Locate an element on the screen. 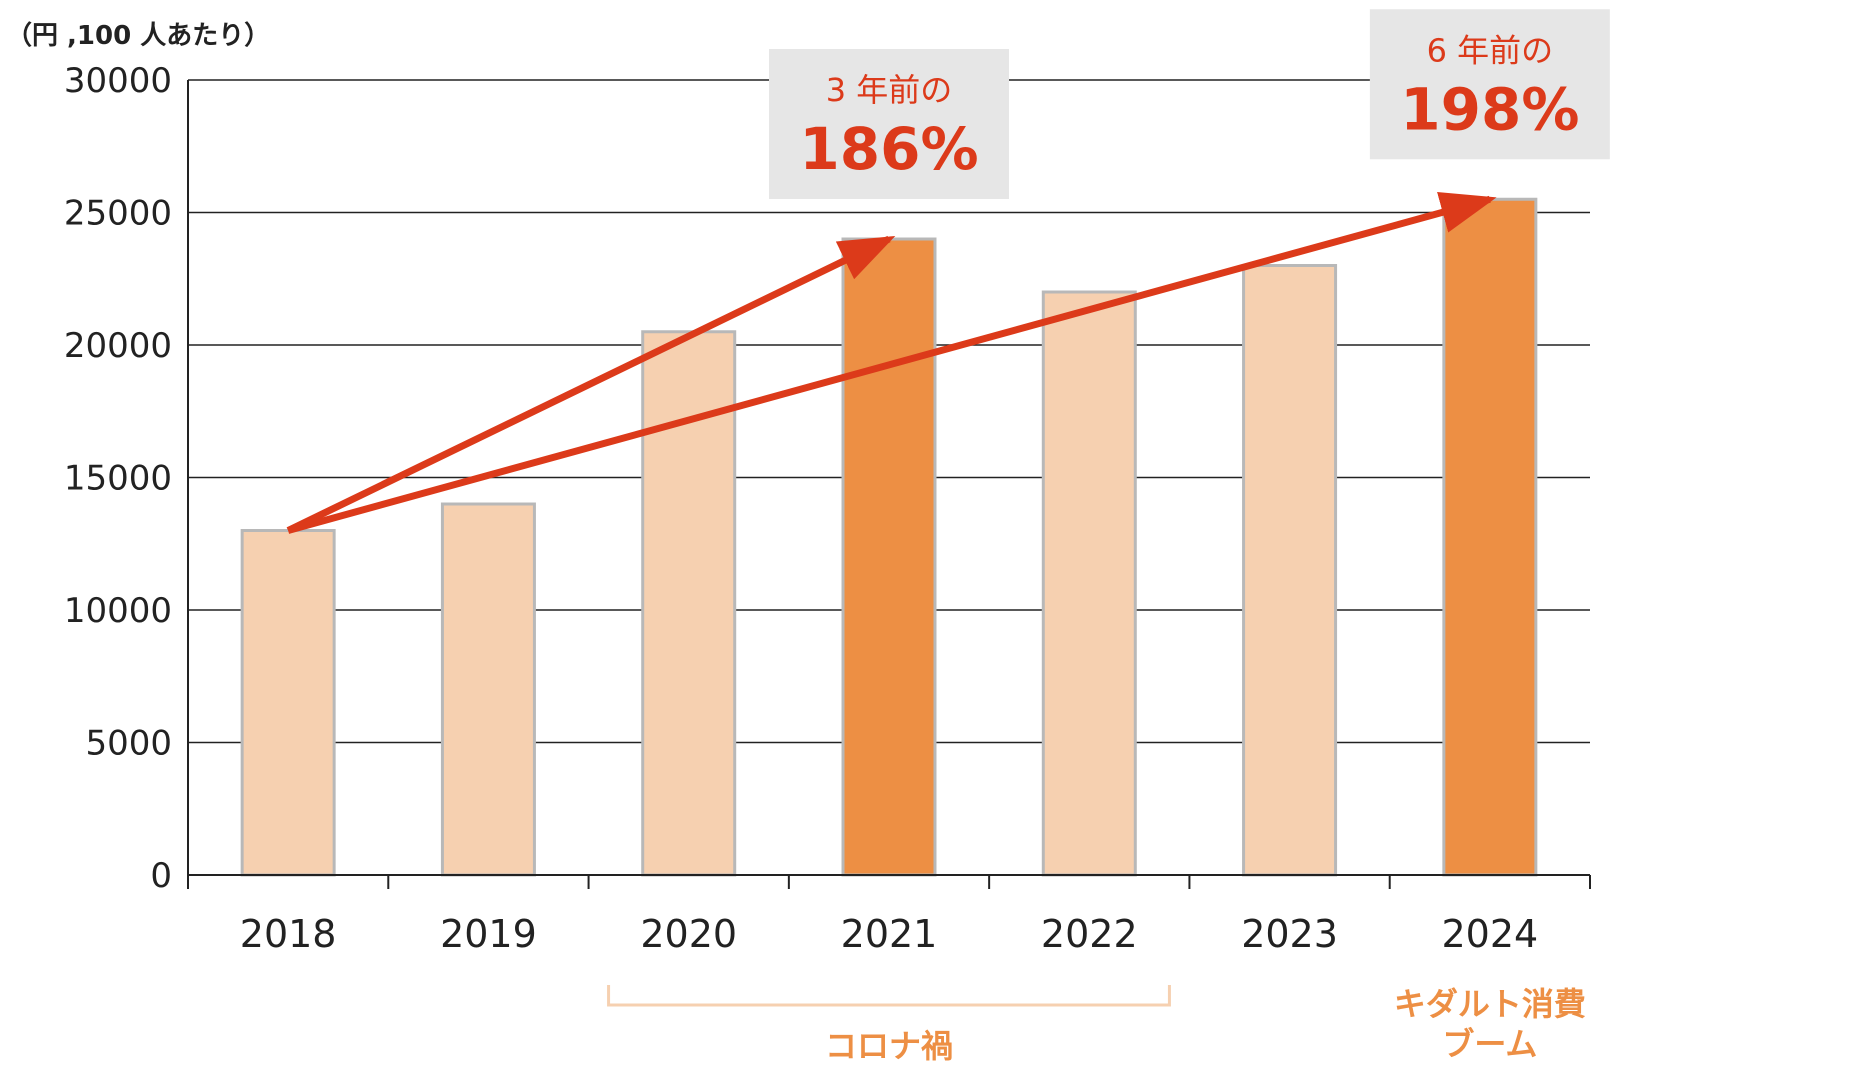 This screenshot has width=1860, height=1068. unit-label: （円 ,100 人あたり） is located at coordinates (138, 36).